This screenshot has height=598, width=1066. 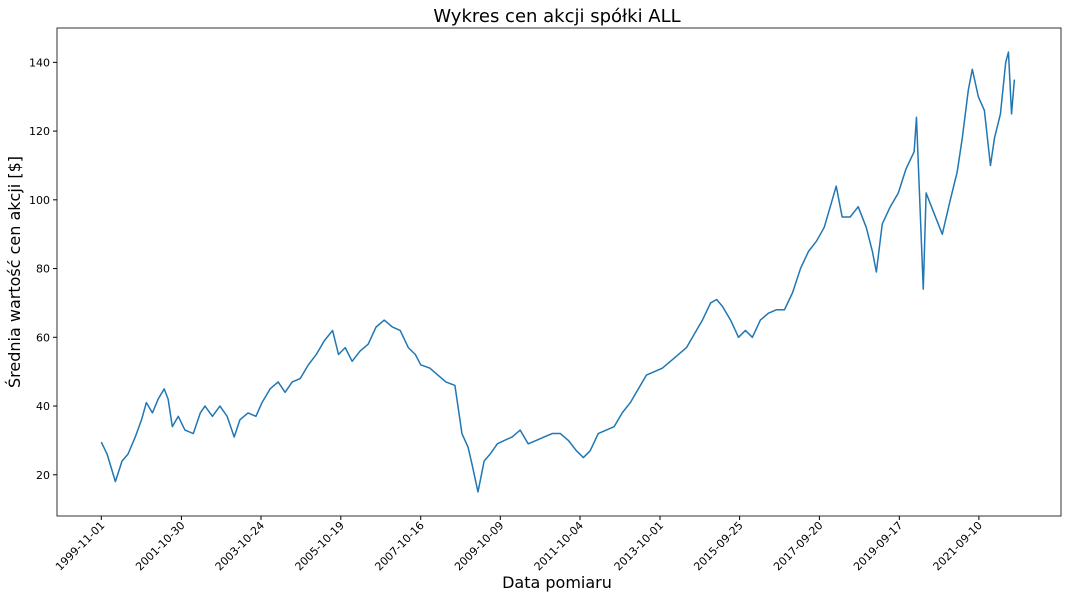 What do you see at coordinates (43, 406) in the screenshot?
I see `y-tick-label: 40` at bounding box center [43, 406].